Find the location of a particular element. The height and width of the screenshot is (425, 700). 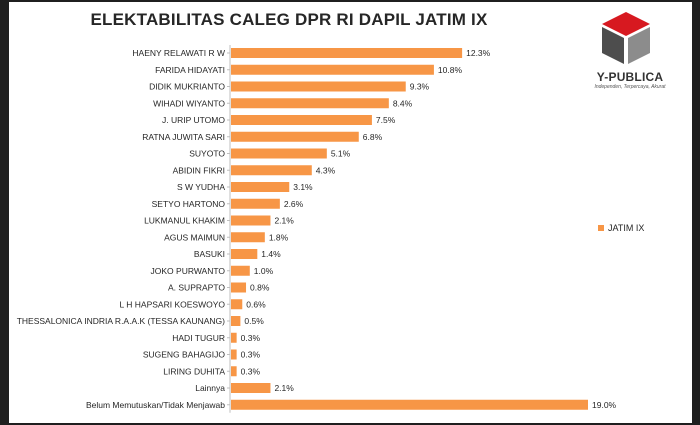

logo-cube-top is located at coordinates (626, 24).